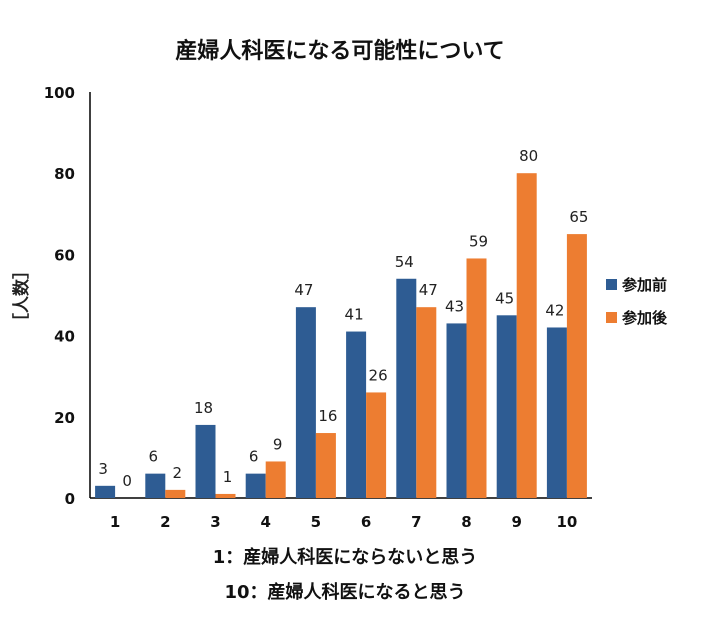 This screenshot has height=638, width=706. Describe the element at coordinates (478, 241) in the screenshot. I see `data-label: 59` at that location.